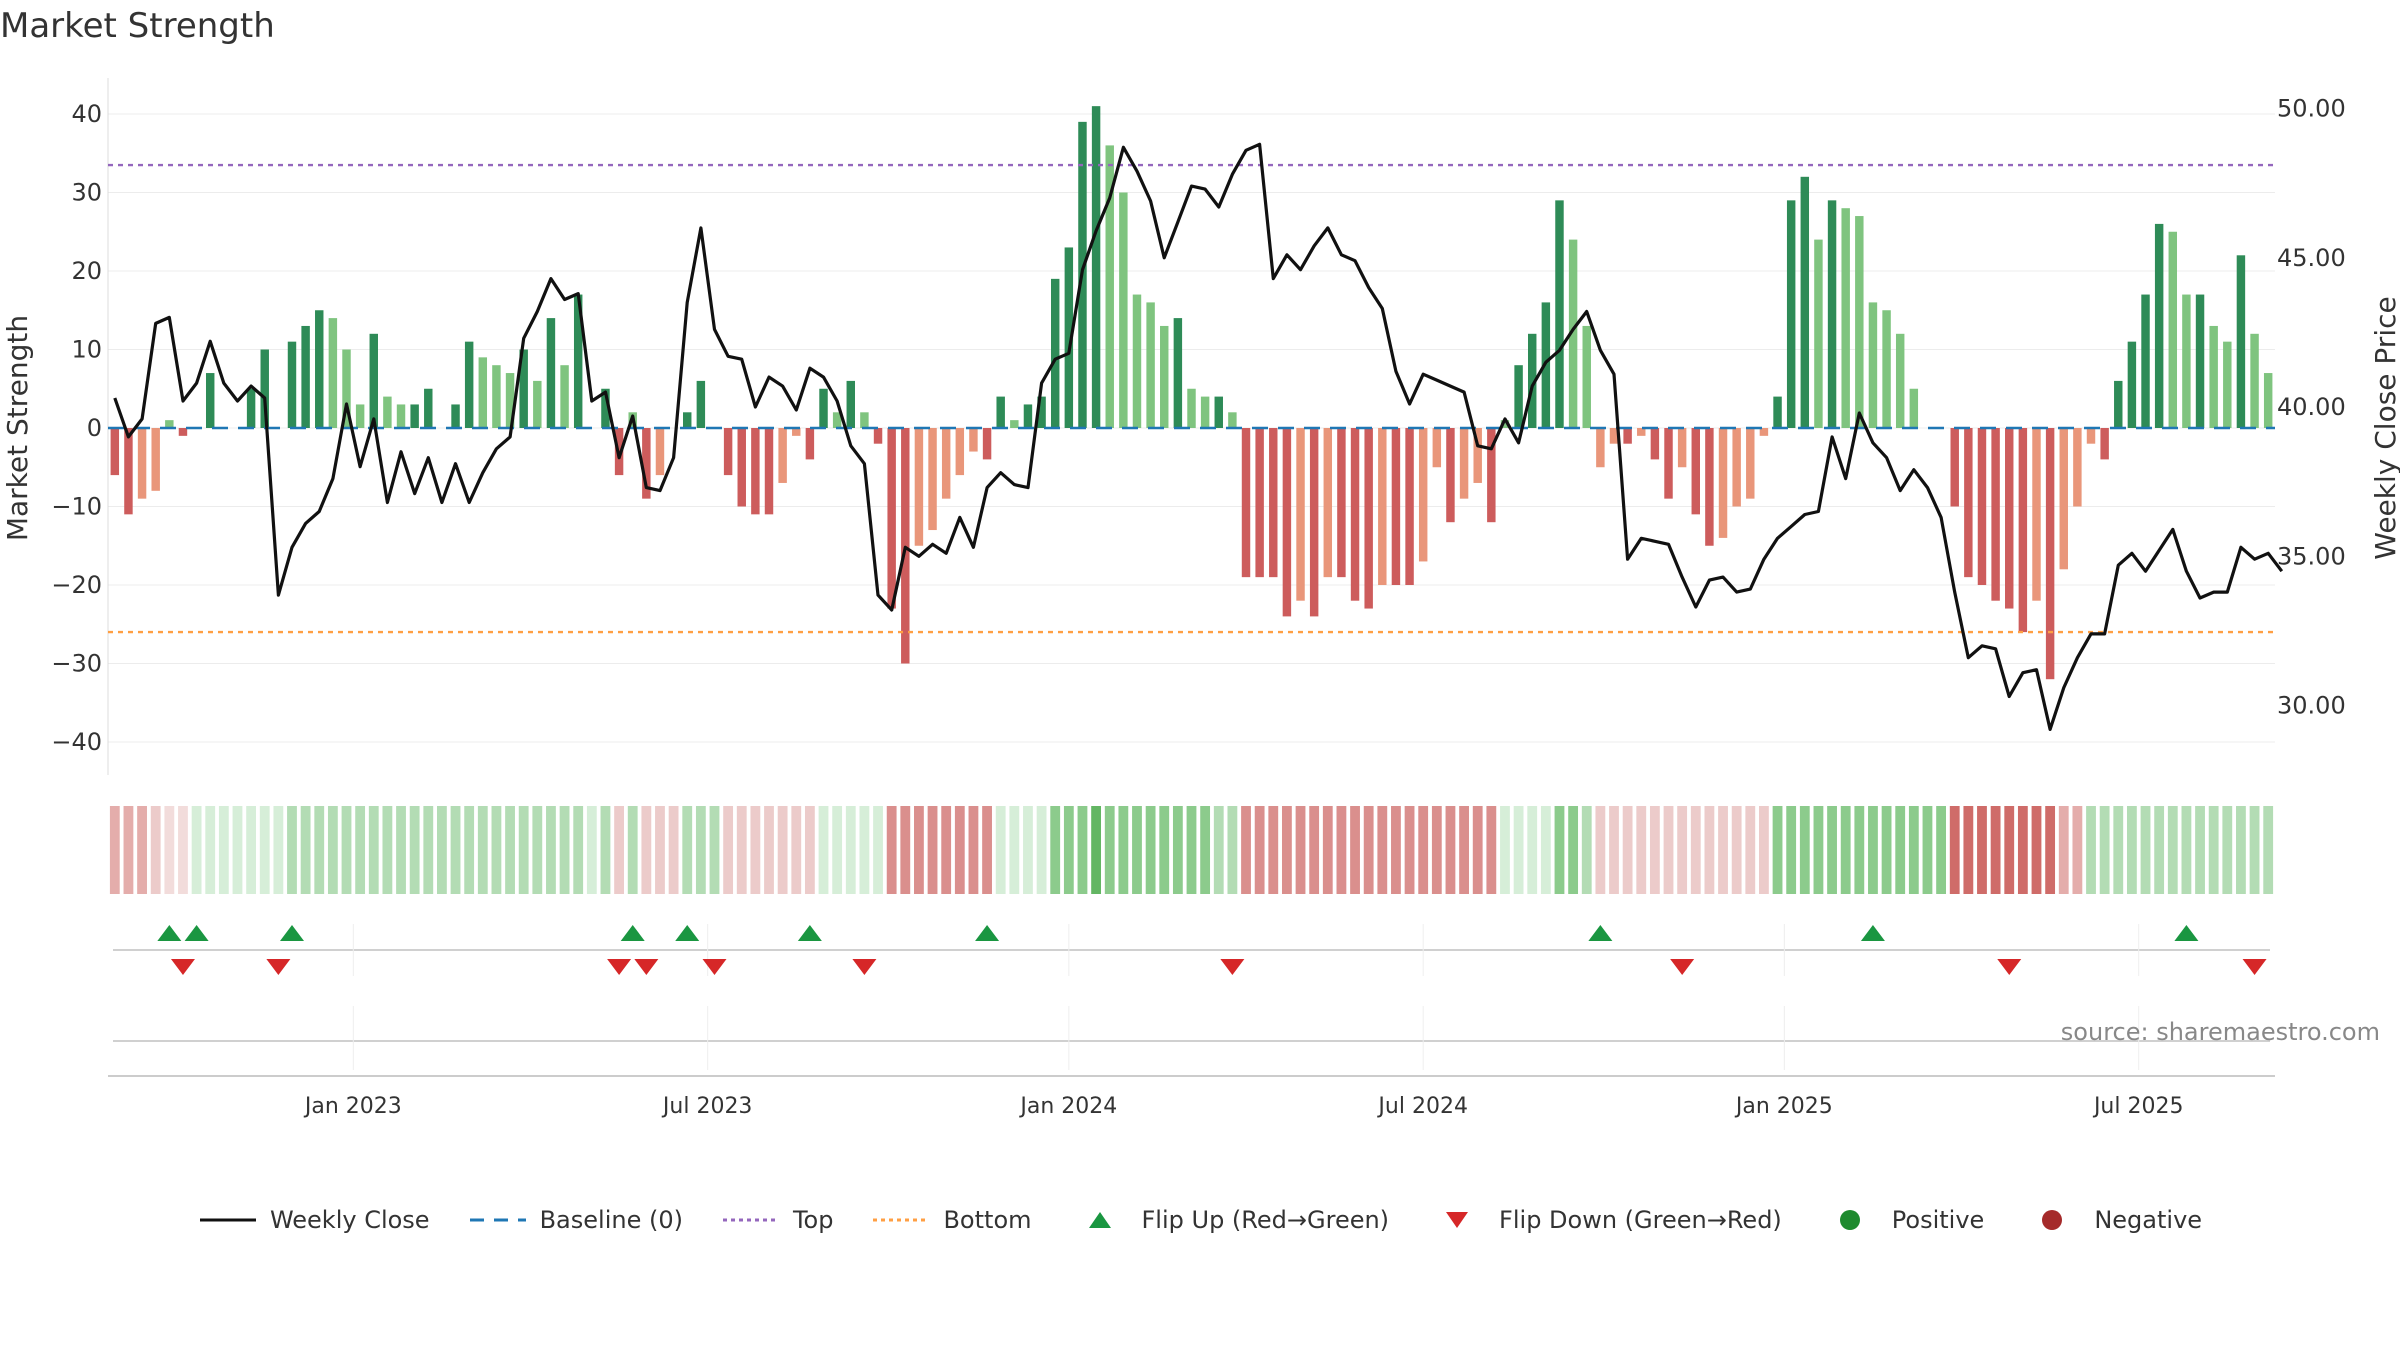 Image resolution: width=2400 pixels, height=1350 pixels. What do you see at coordinates (94, 428) in the screenshot?
I see `left-tick-label: 0` at bounding box center [94, 428].